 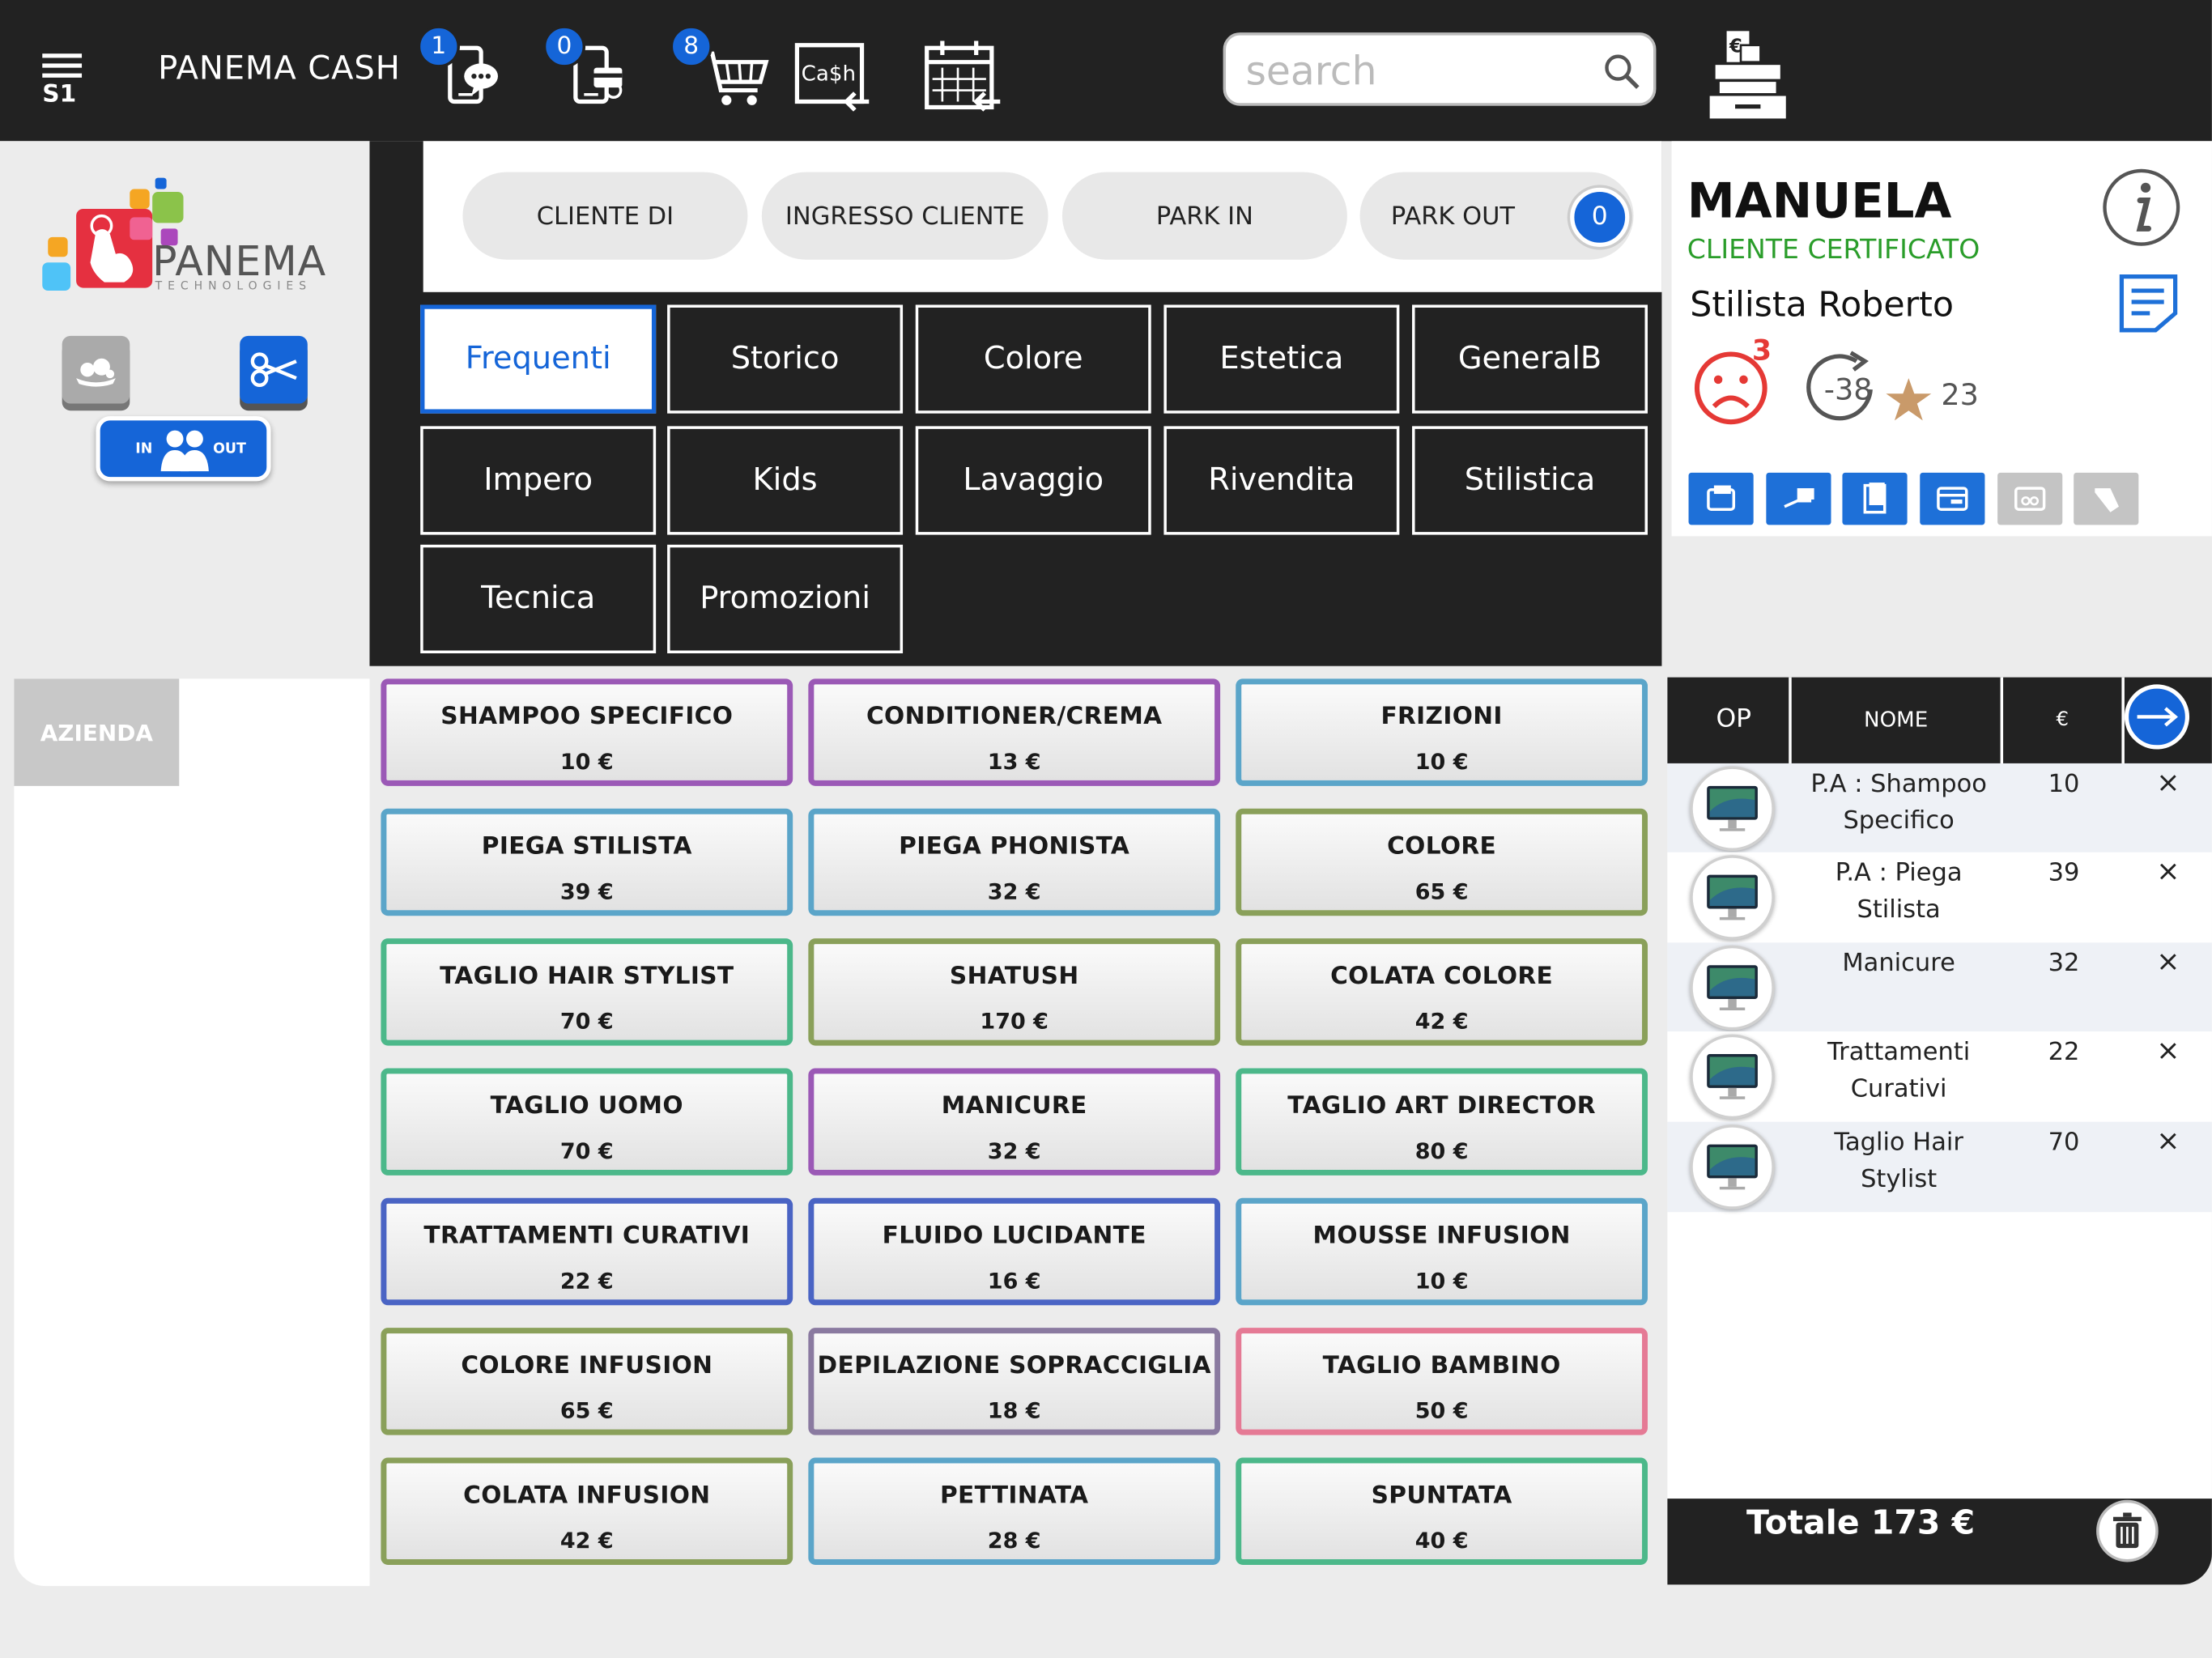 What do you see at coordinates (587, 862) in the screenshot?
I see `product-tile: PIEGA STILISTA 39 €` at bounding box center [587, 862].